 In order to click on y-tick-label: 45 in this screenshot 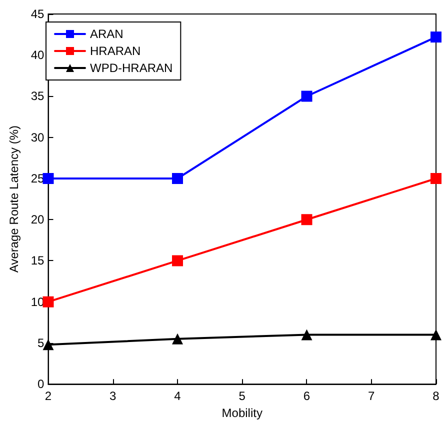, I will do `click(37, 14)`.